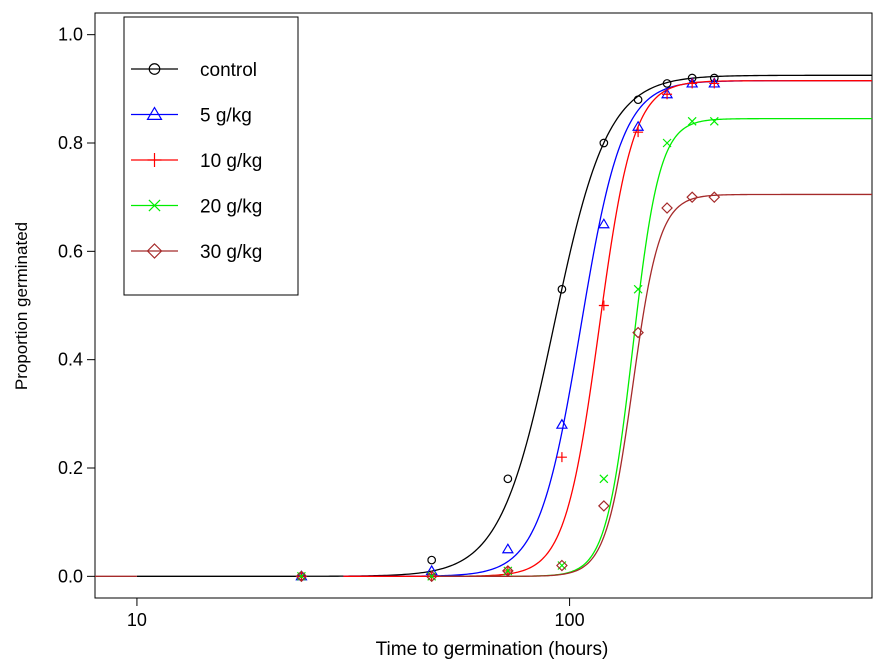 The image size is (875, 659). I want to click on x-axis: 10 100, so click(356, 614).